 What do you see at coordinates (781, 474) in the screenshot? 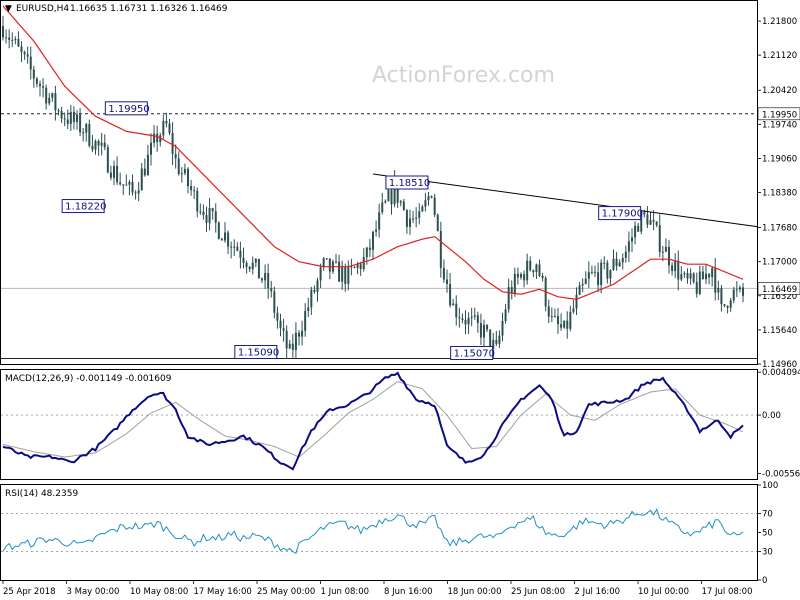
I see `macd-tick-label: -0.005568` at bounding box center [781, 474].